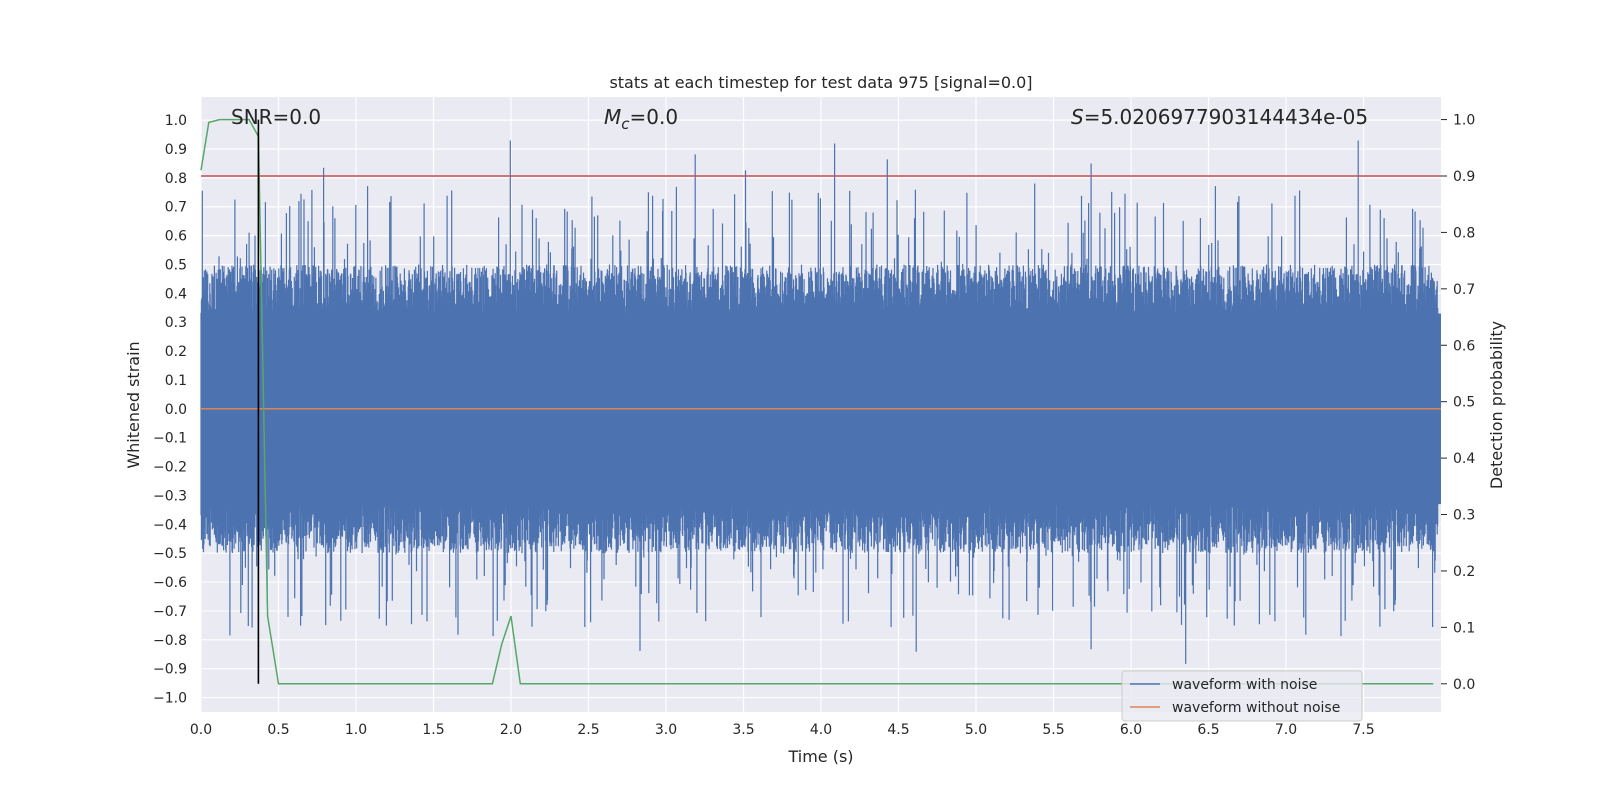 The height and width of the screenshot is (800, 1600). I want to click on y-tick-label: 1.0, so click(176, 121).